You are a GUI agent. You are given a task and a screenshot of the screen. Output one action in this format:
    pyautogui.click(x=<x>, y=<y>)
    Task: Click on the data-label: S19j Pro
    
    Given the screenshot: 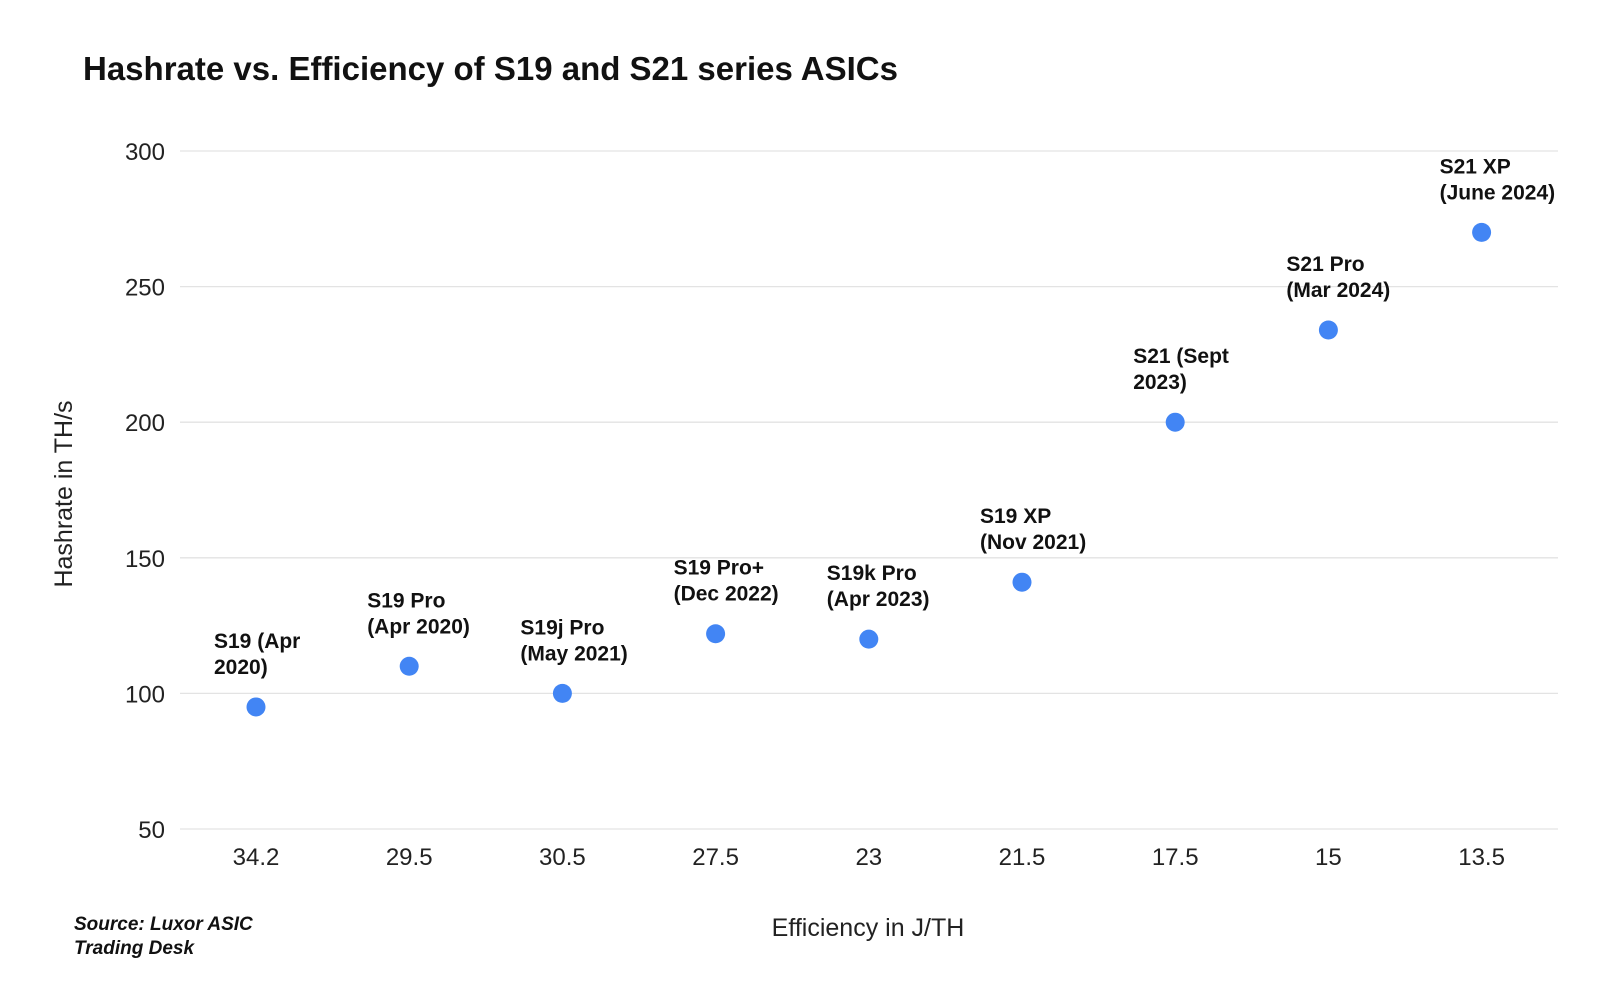 What is the action you would take?
    pyautogui.click(x=562, y=627)
    